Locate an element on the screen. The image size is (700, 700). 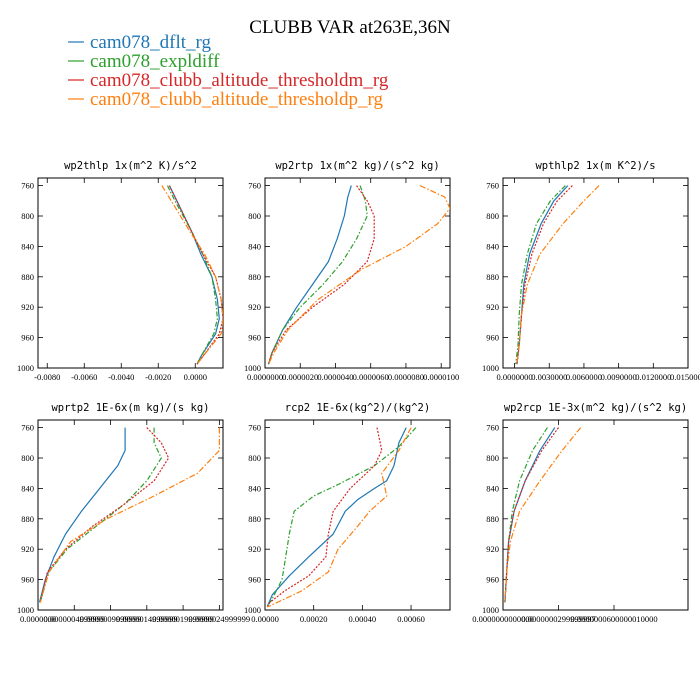
panel-3-ytick-label: 880 is located at coordinates (27, 519).